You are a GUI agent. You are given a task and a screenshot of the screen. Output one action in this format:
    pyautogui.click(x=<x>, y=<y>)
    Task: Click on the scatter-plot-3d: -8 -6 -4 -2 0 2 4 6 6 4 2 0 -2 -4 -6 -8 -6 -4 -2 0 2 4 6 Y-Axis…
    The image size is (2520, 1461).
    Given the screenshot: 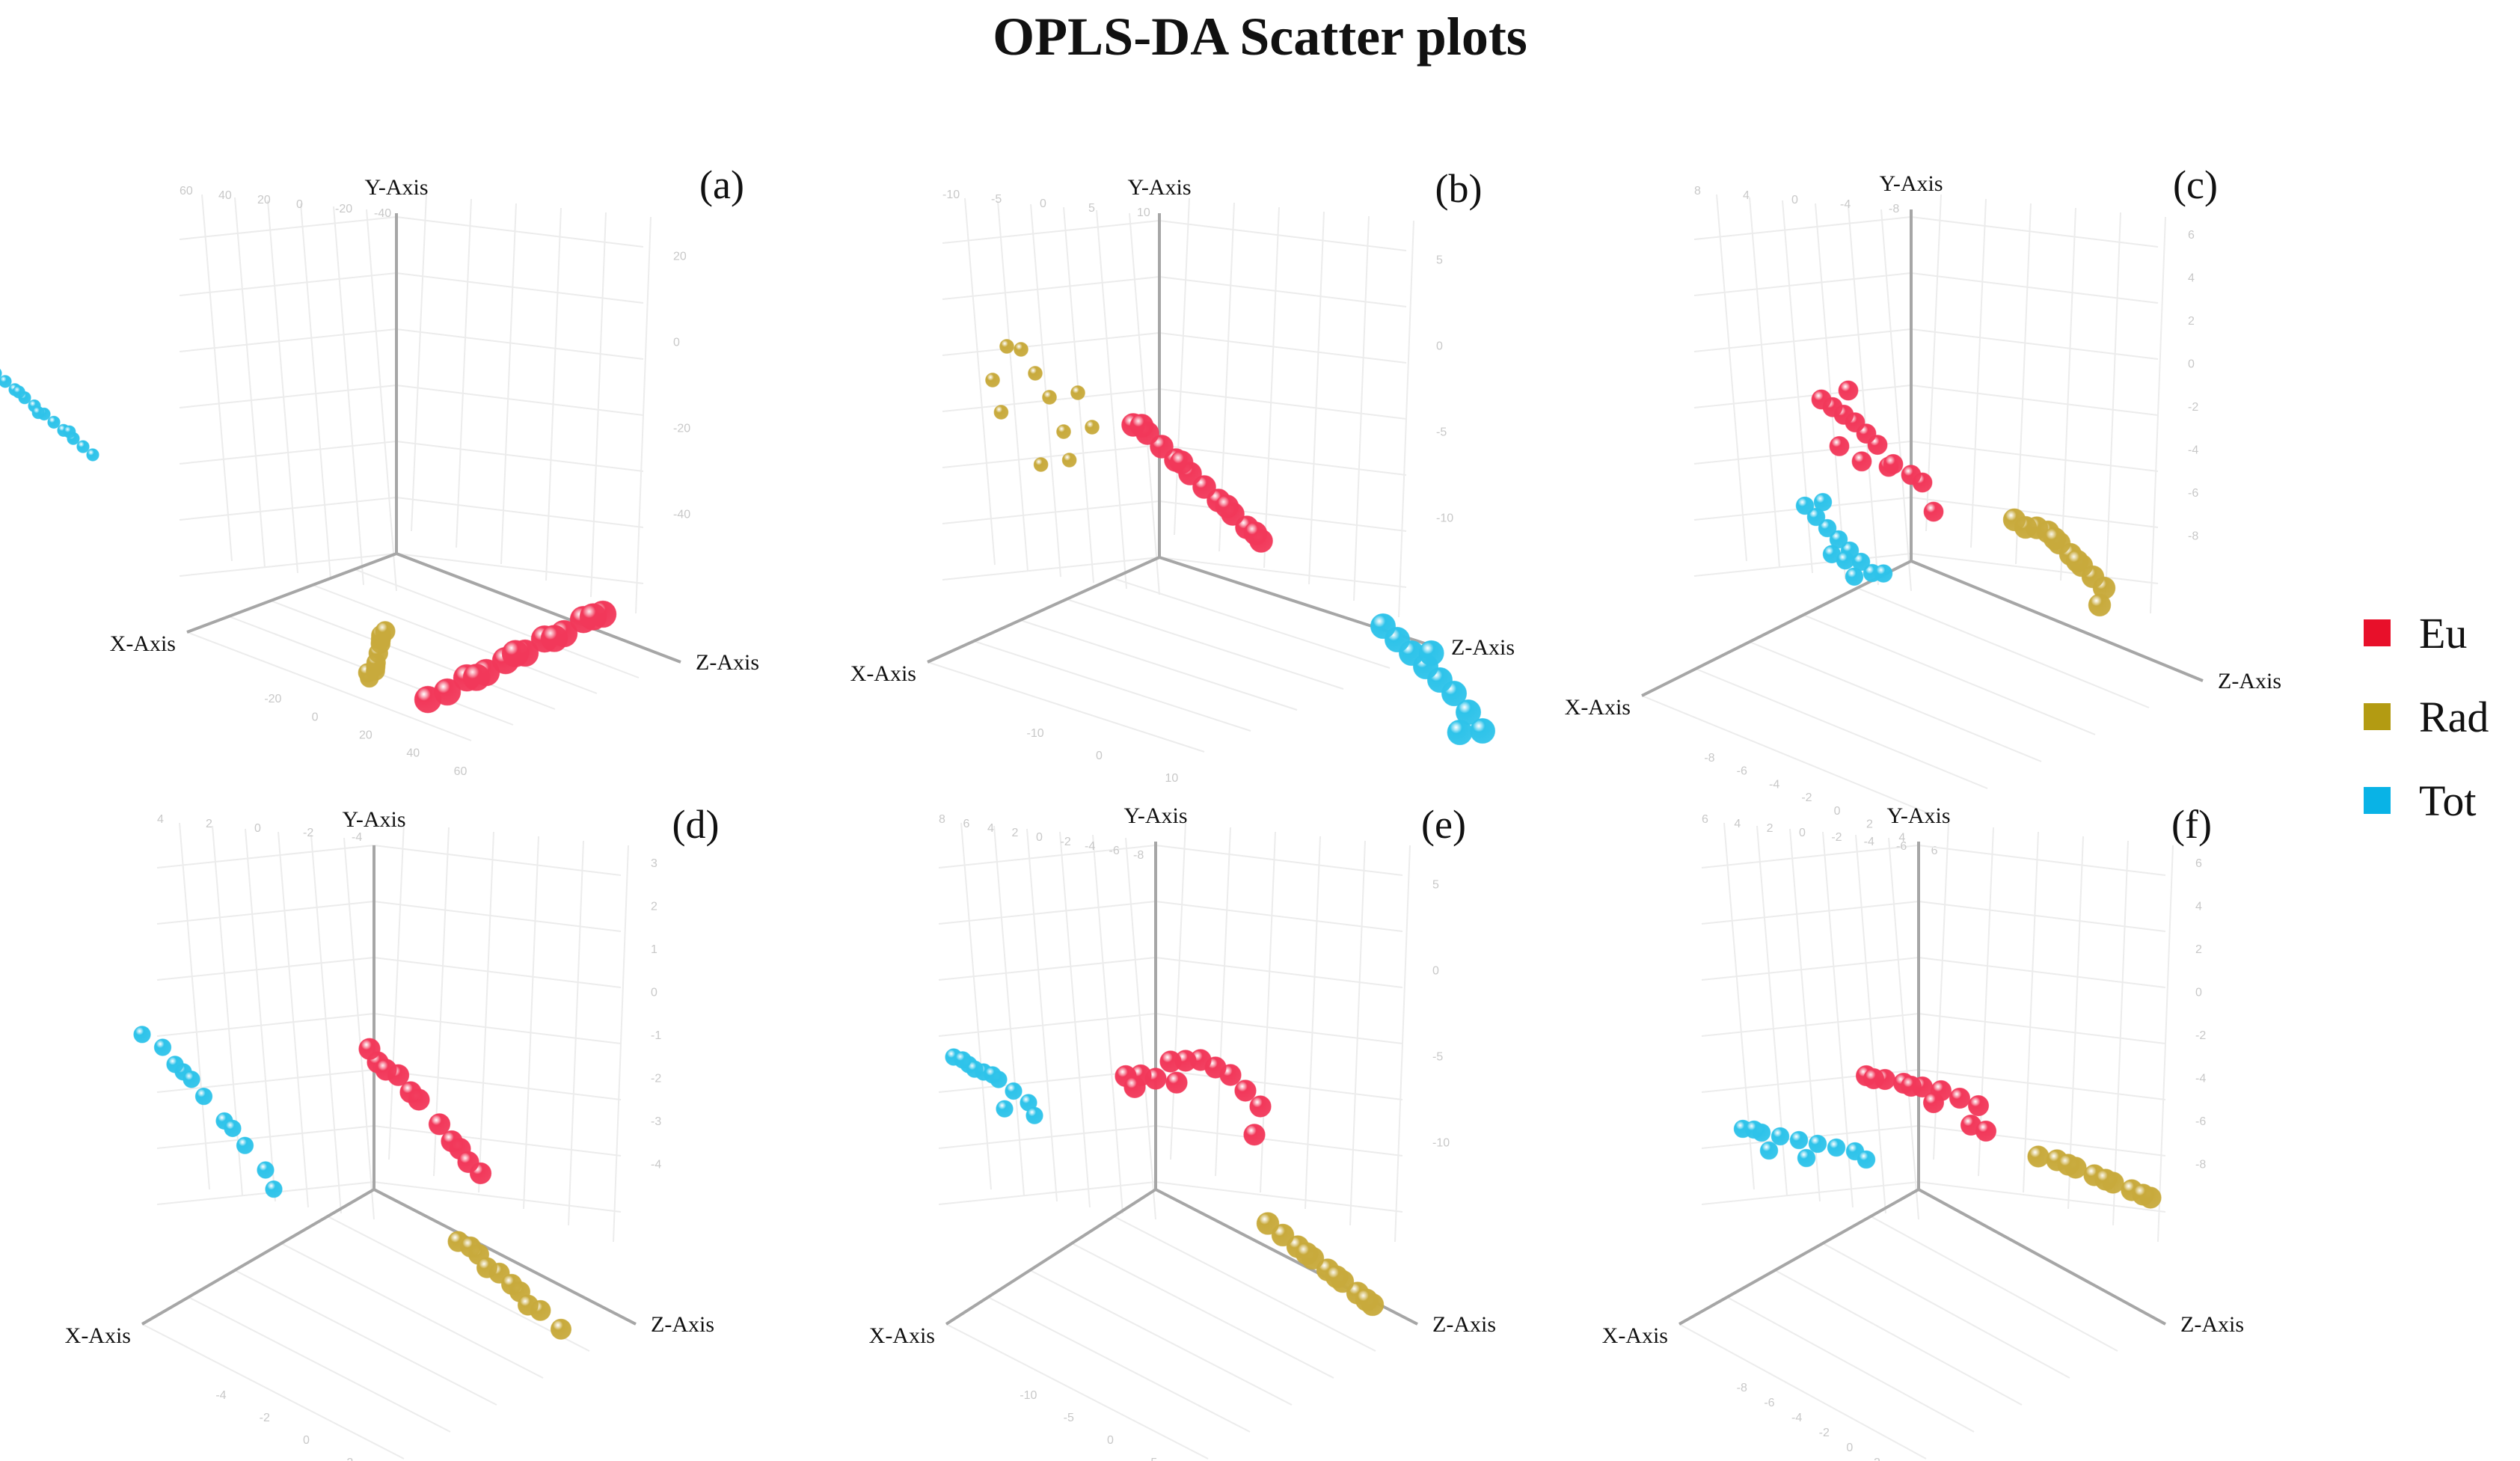 What is the action you would take?
    pyautogui.click(x=1923, y=1132)
    